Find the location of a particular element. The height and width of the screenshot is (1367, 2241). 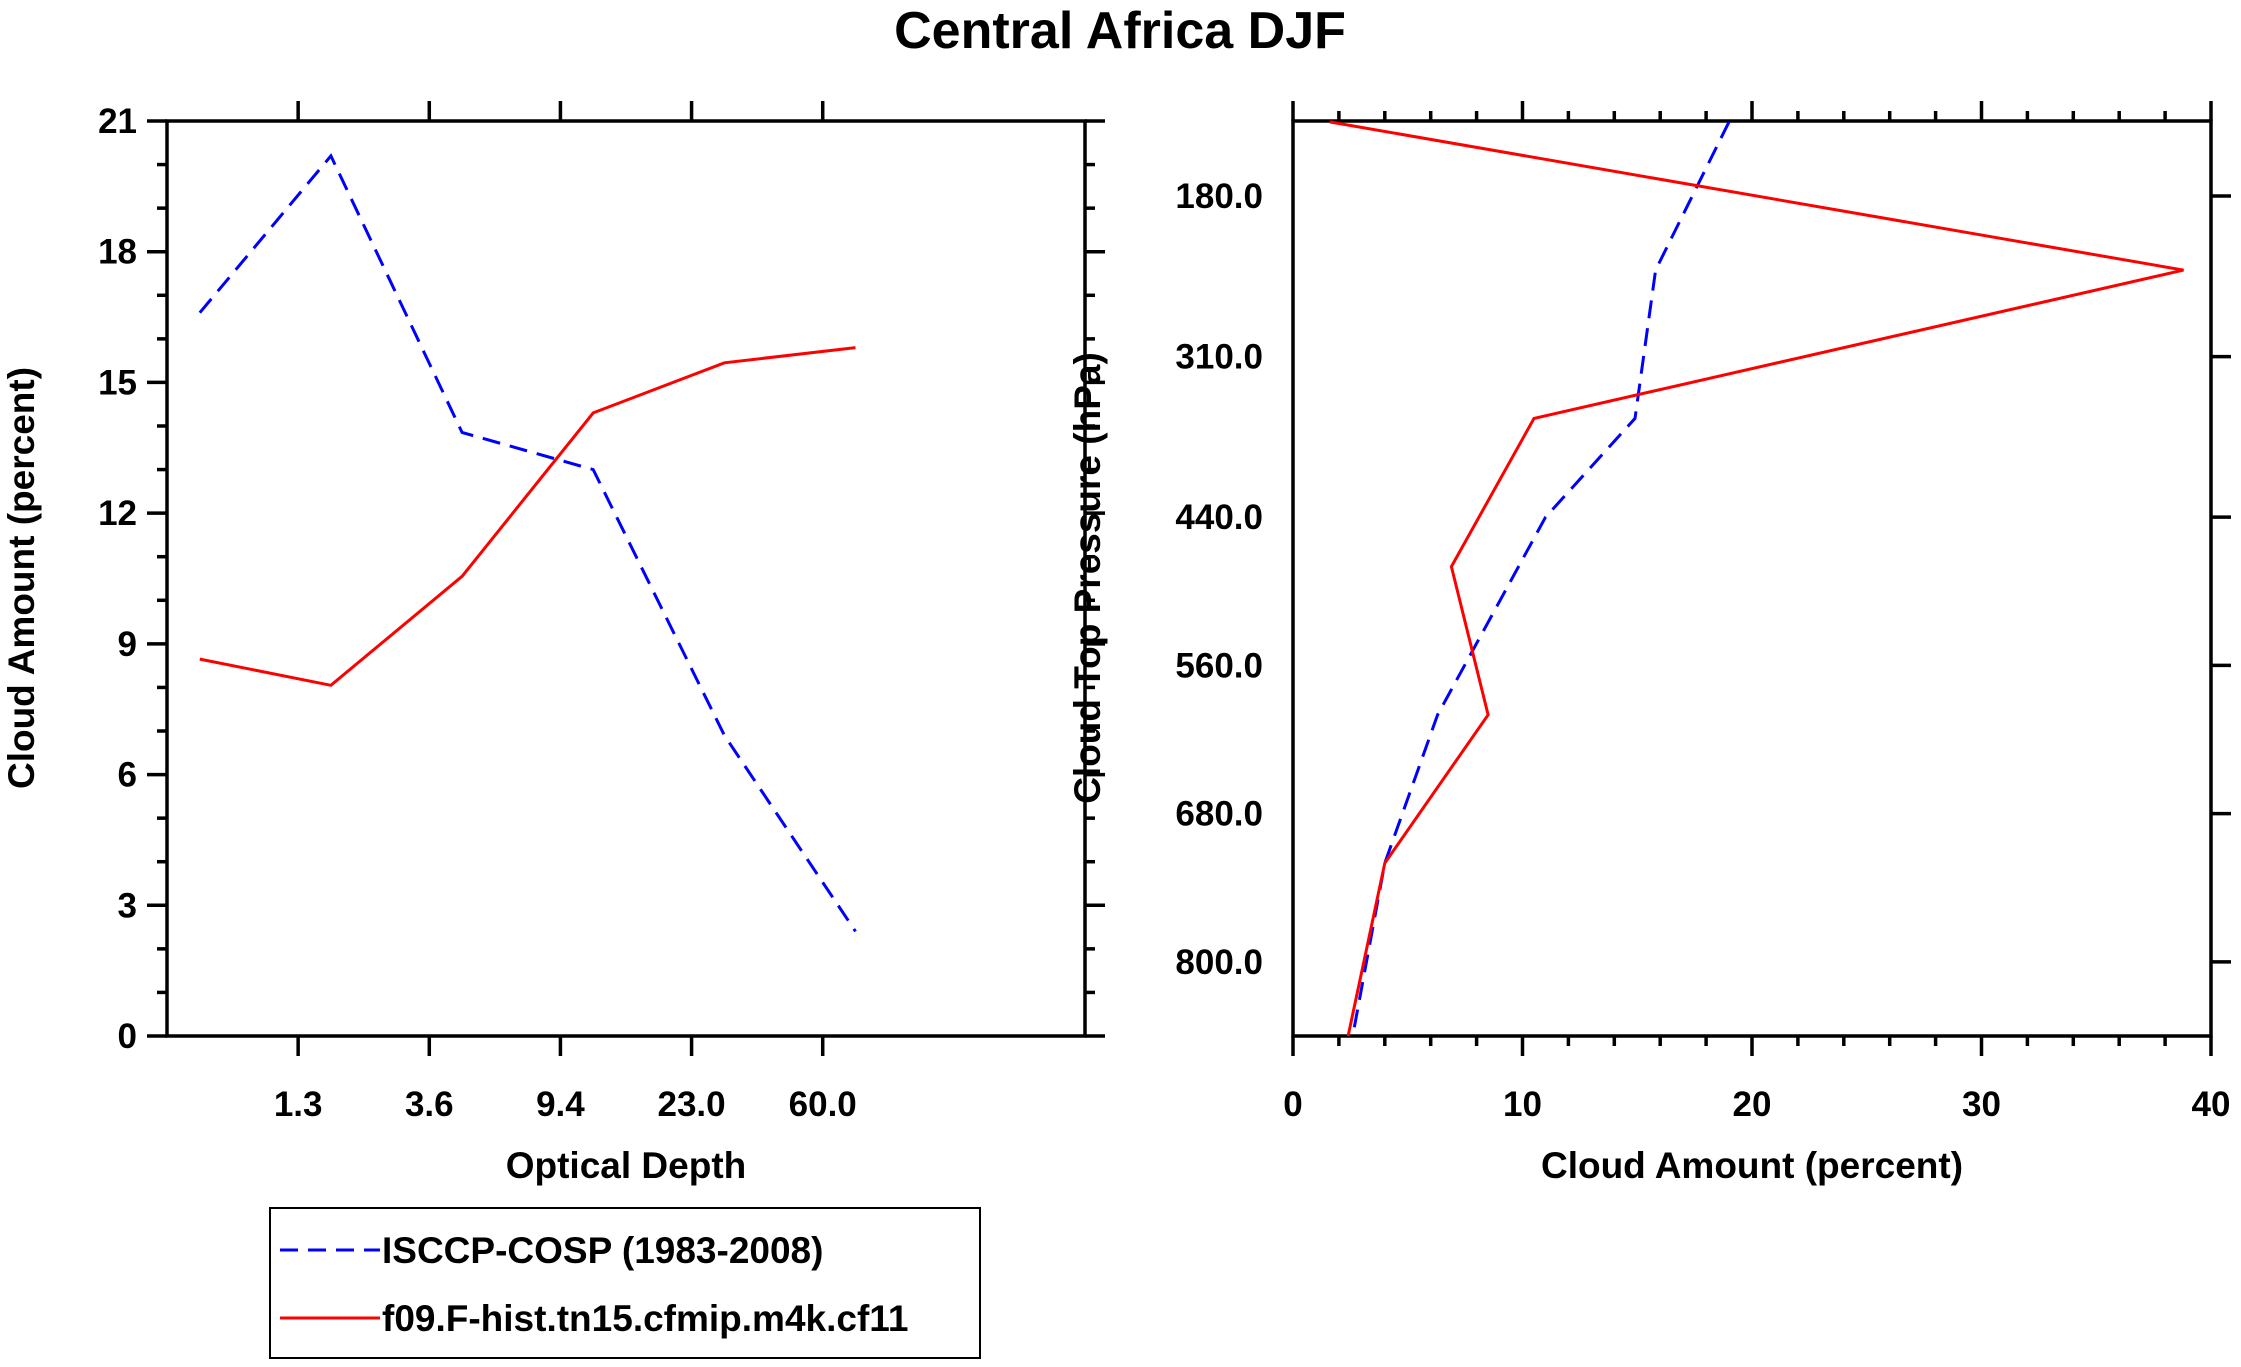

right-y-tick-label: 440.0 is located at coordinates (1219, 517).